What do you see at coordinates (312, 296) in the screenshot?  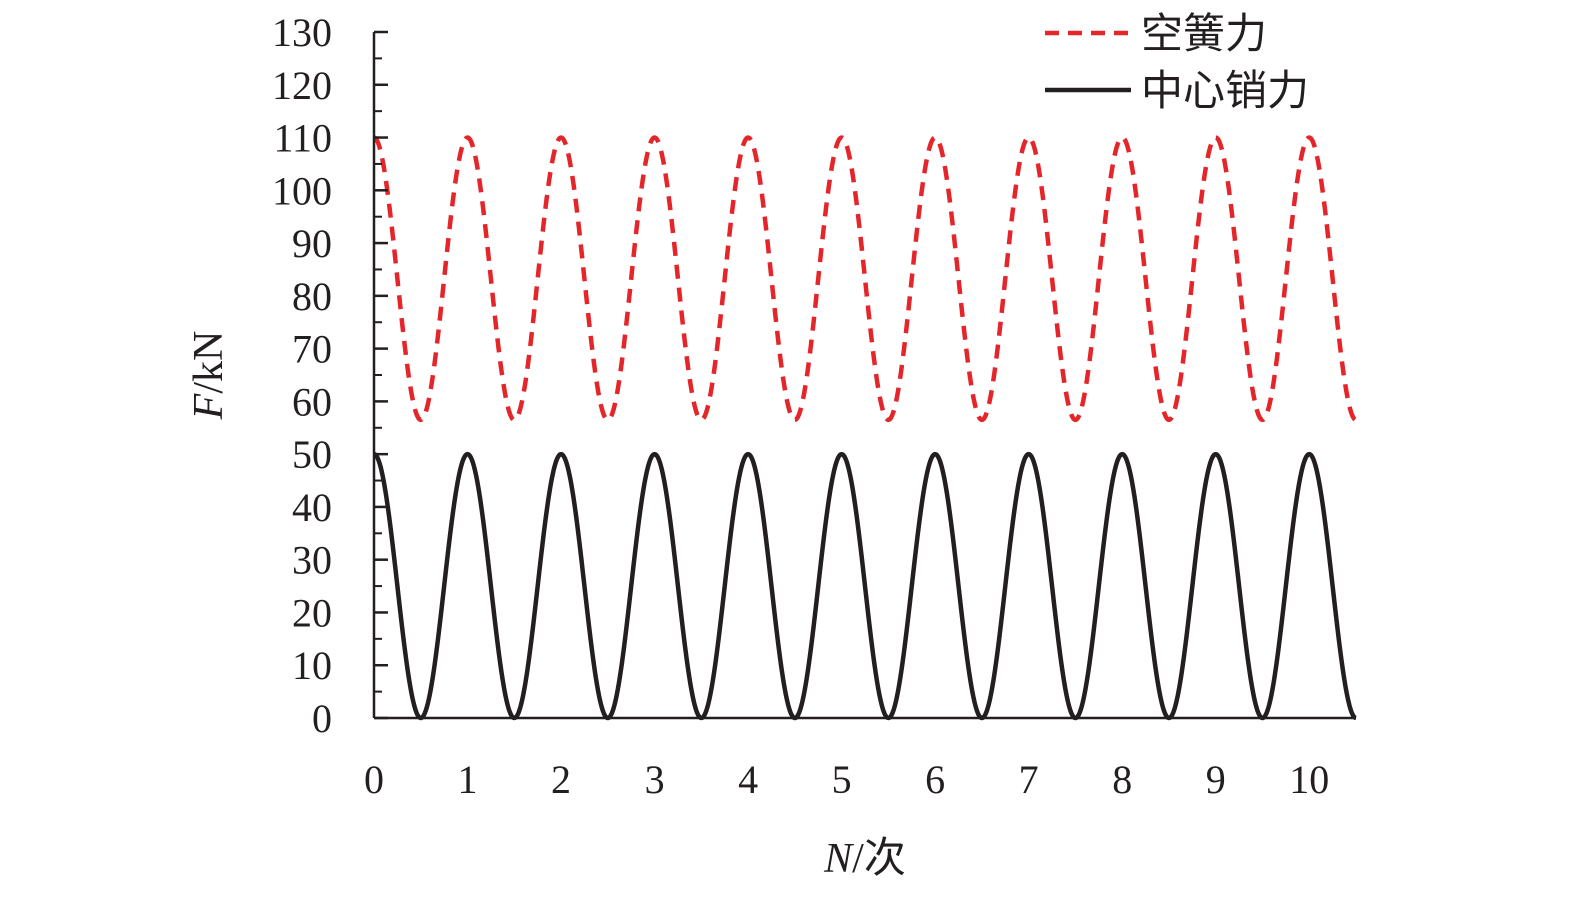 I see `y-tick-label: 80` at bounding box center [312, 296].